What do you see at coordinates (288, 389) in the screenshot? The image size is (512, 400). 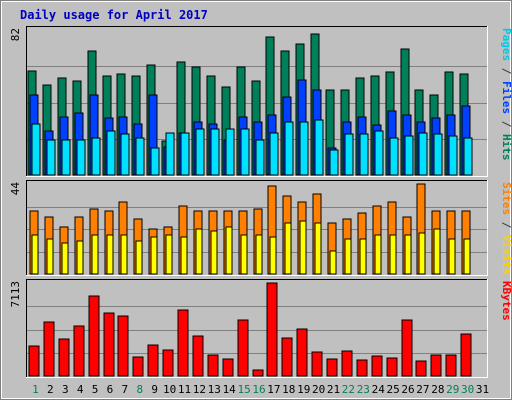 I see `day-label-18: 18` at bounding box center [288, 389].